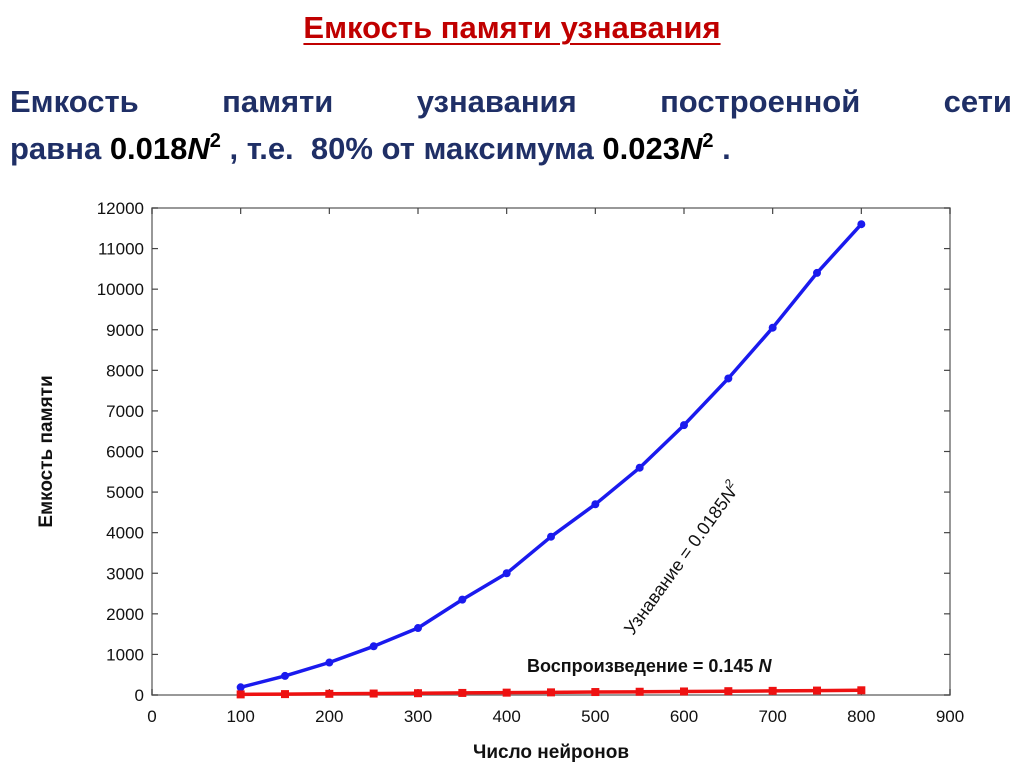  I want to click on y-tick-label: 6000, so click(125, 452).